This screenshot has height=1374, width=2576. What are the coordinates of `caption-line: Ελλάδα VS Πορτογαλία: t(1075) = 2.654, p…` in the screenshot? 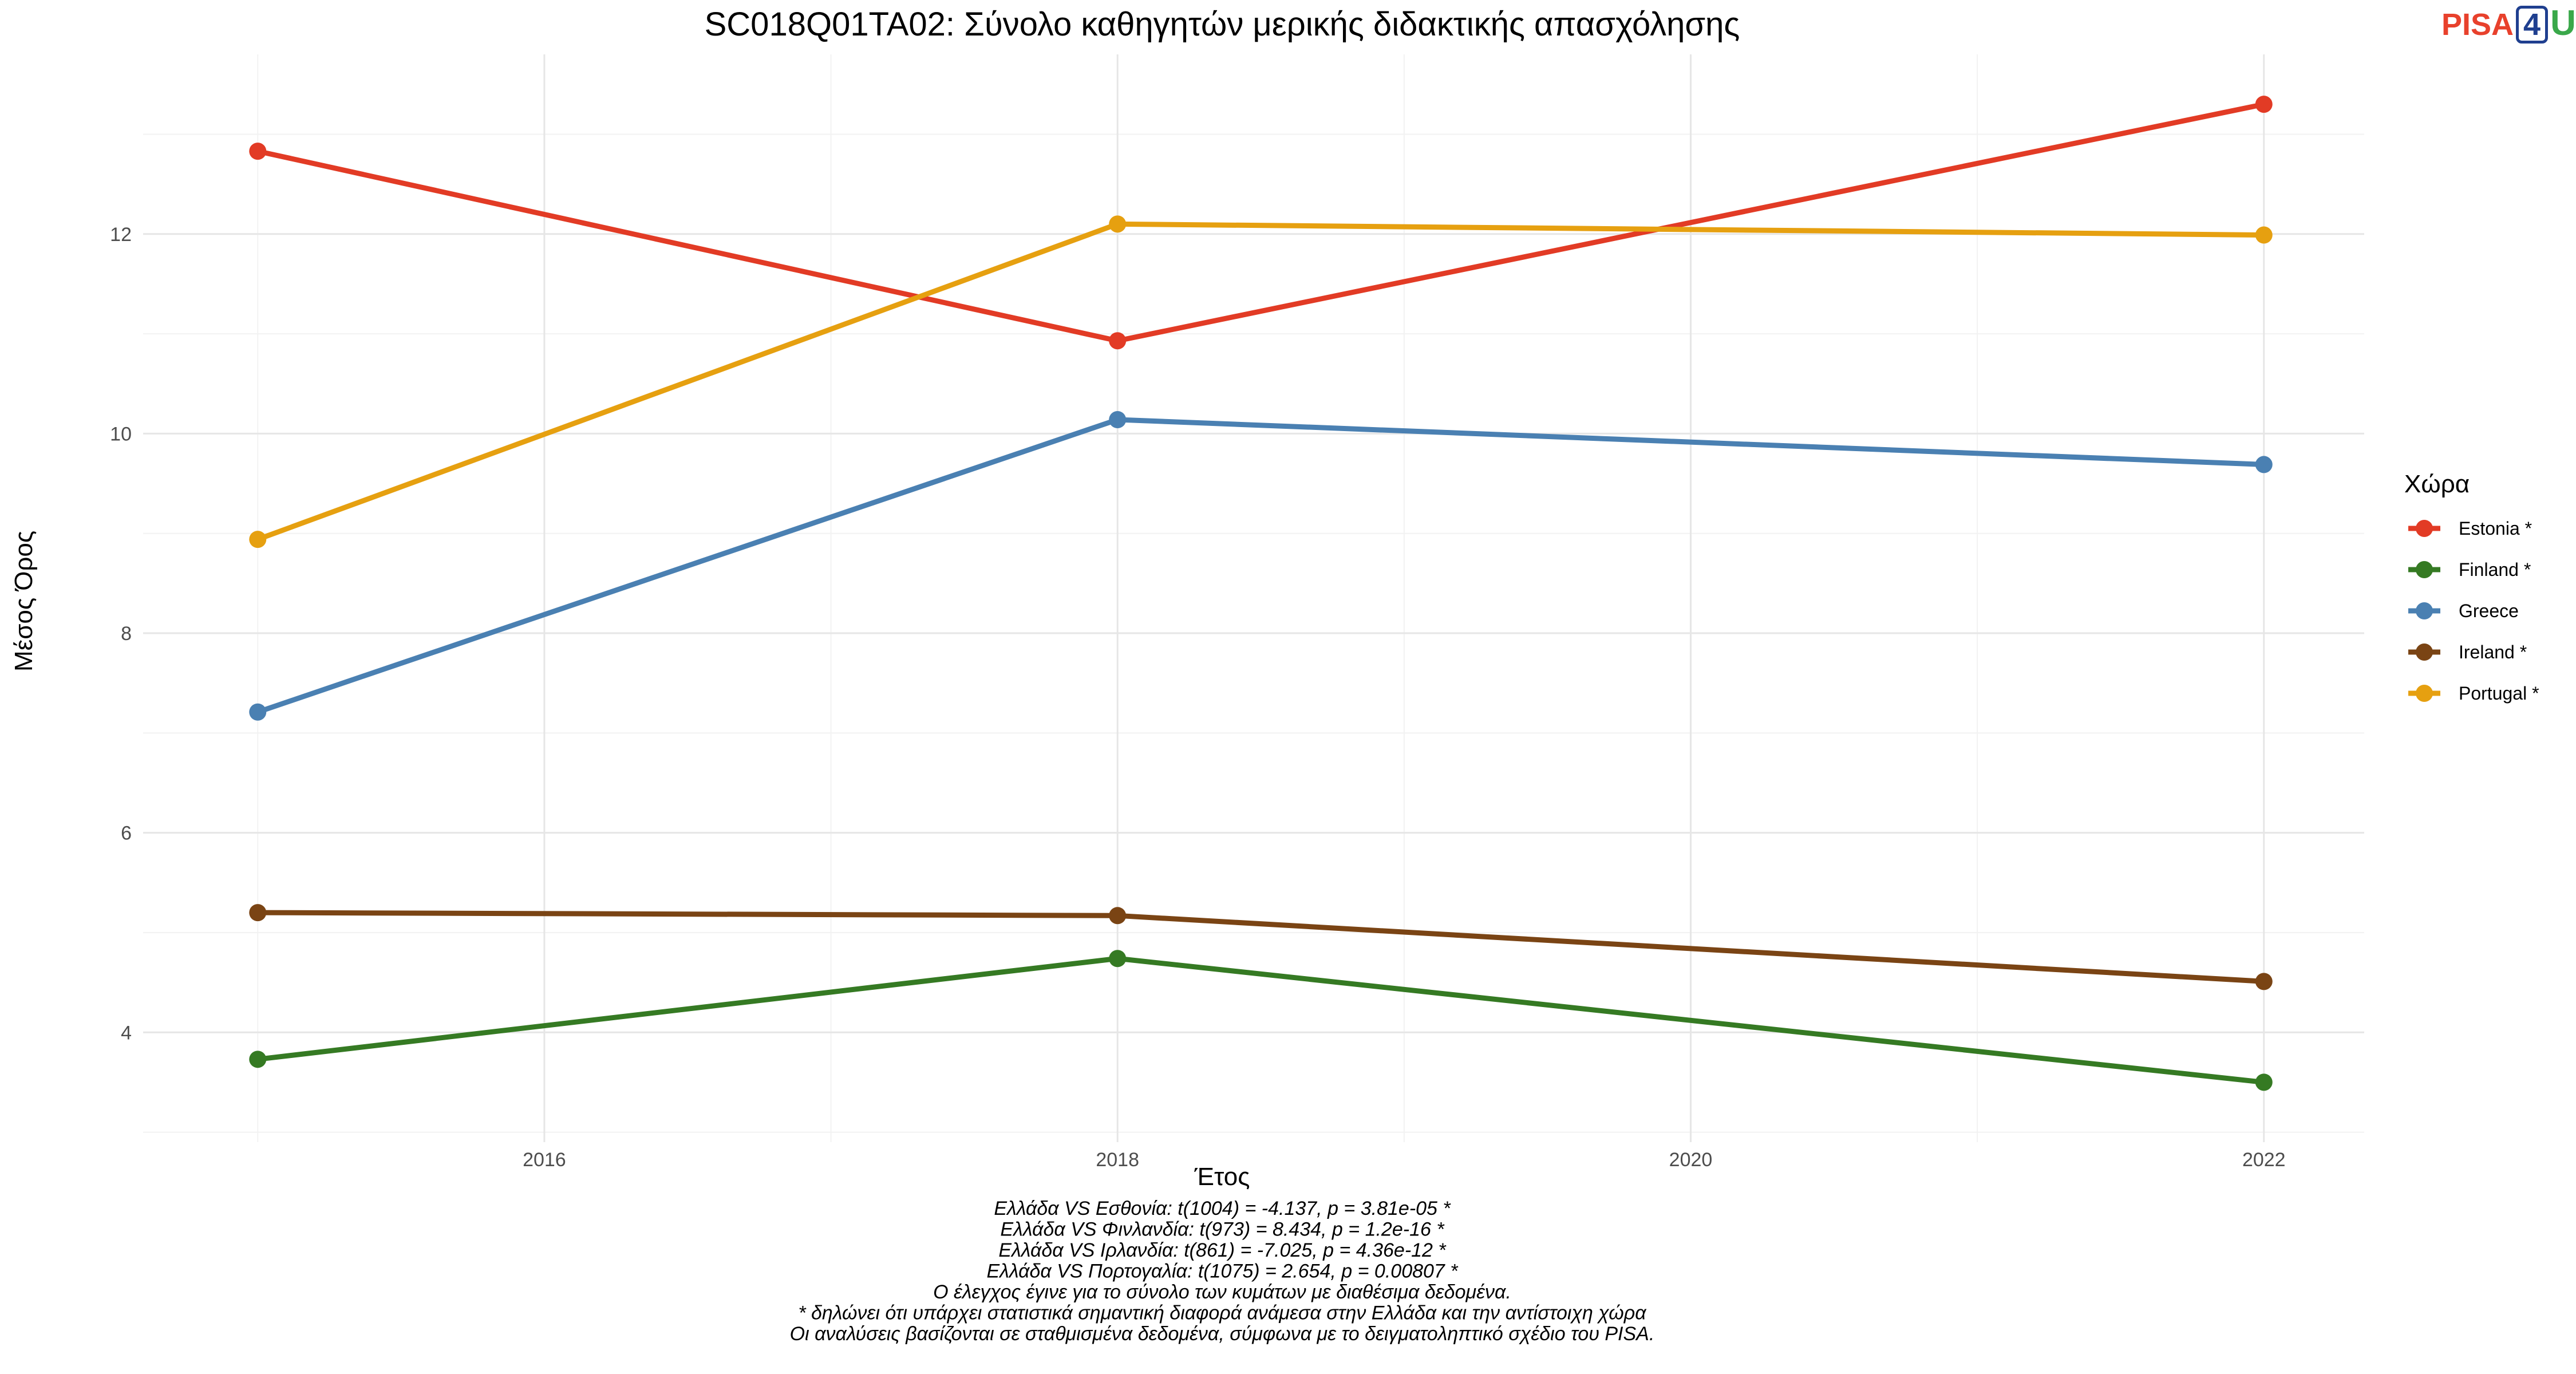 It's located at (1222, 1272).